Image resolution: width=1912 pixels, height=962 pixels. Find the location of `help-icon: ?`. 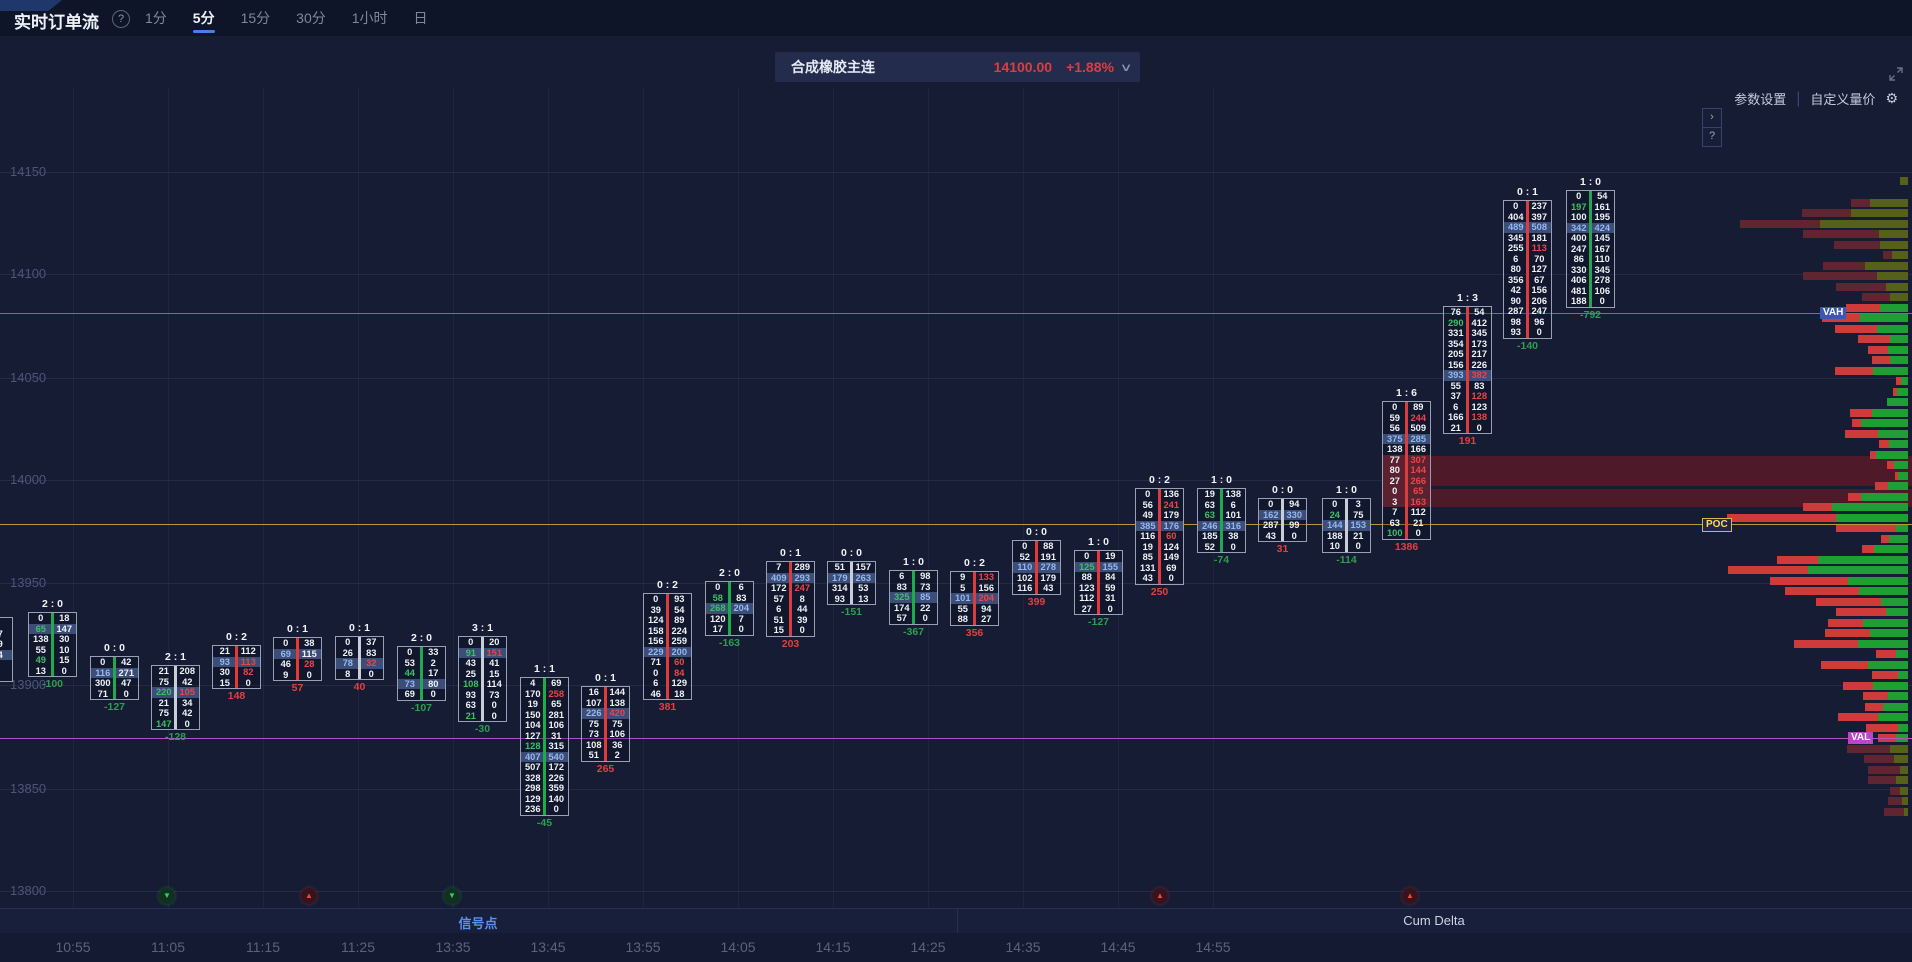

help-icon: ? is located at coordinates (121, 19).